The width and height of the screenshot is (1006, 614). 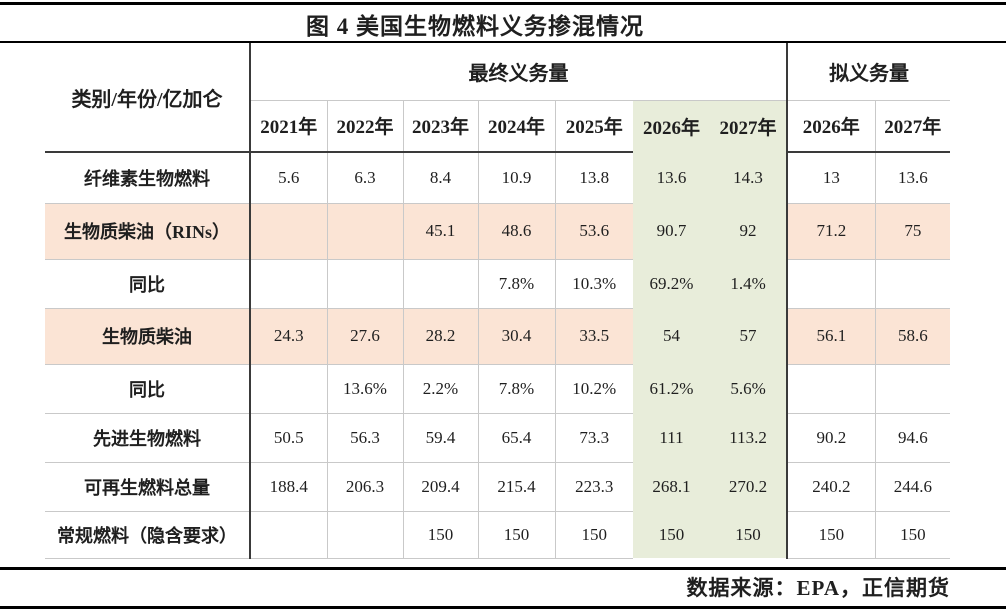 What do you see at coordinates (818, 588) in the screenshot?
I see `source-note: 数据来源：EPA，正信期货` at bounding box center [818, 588].